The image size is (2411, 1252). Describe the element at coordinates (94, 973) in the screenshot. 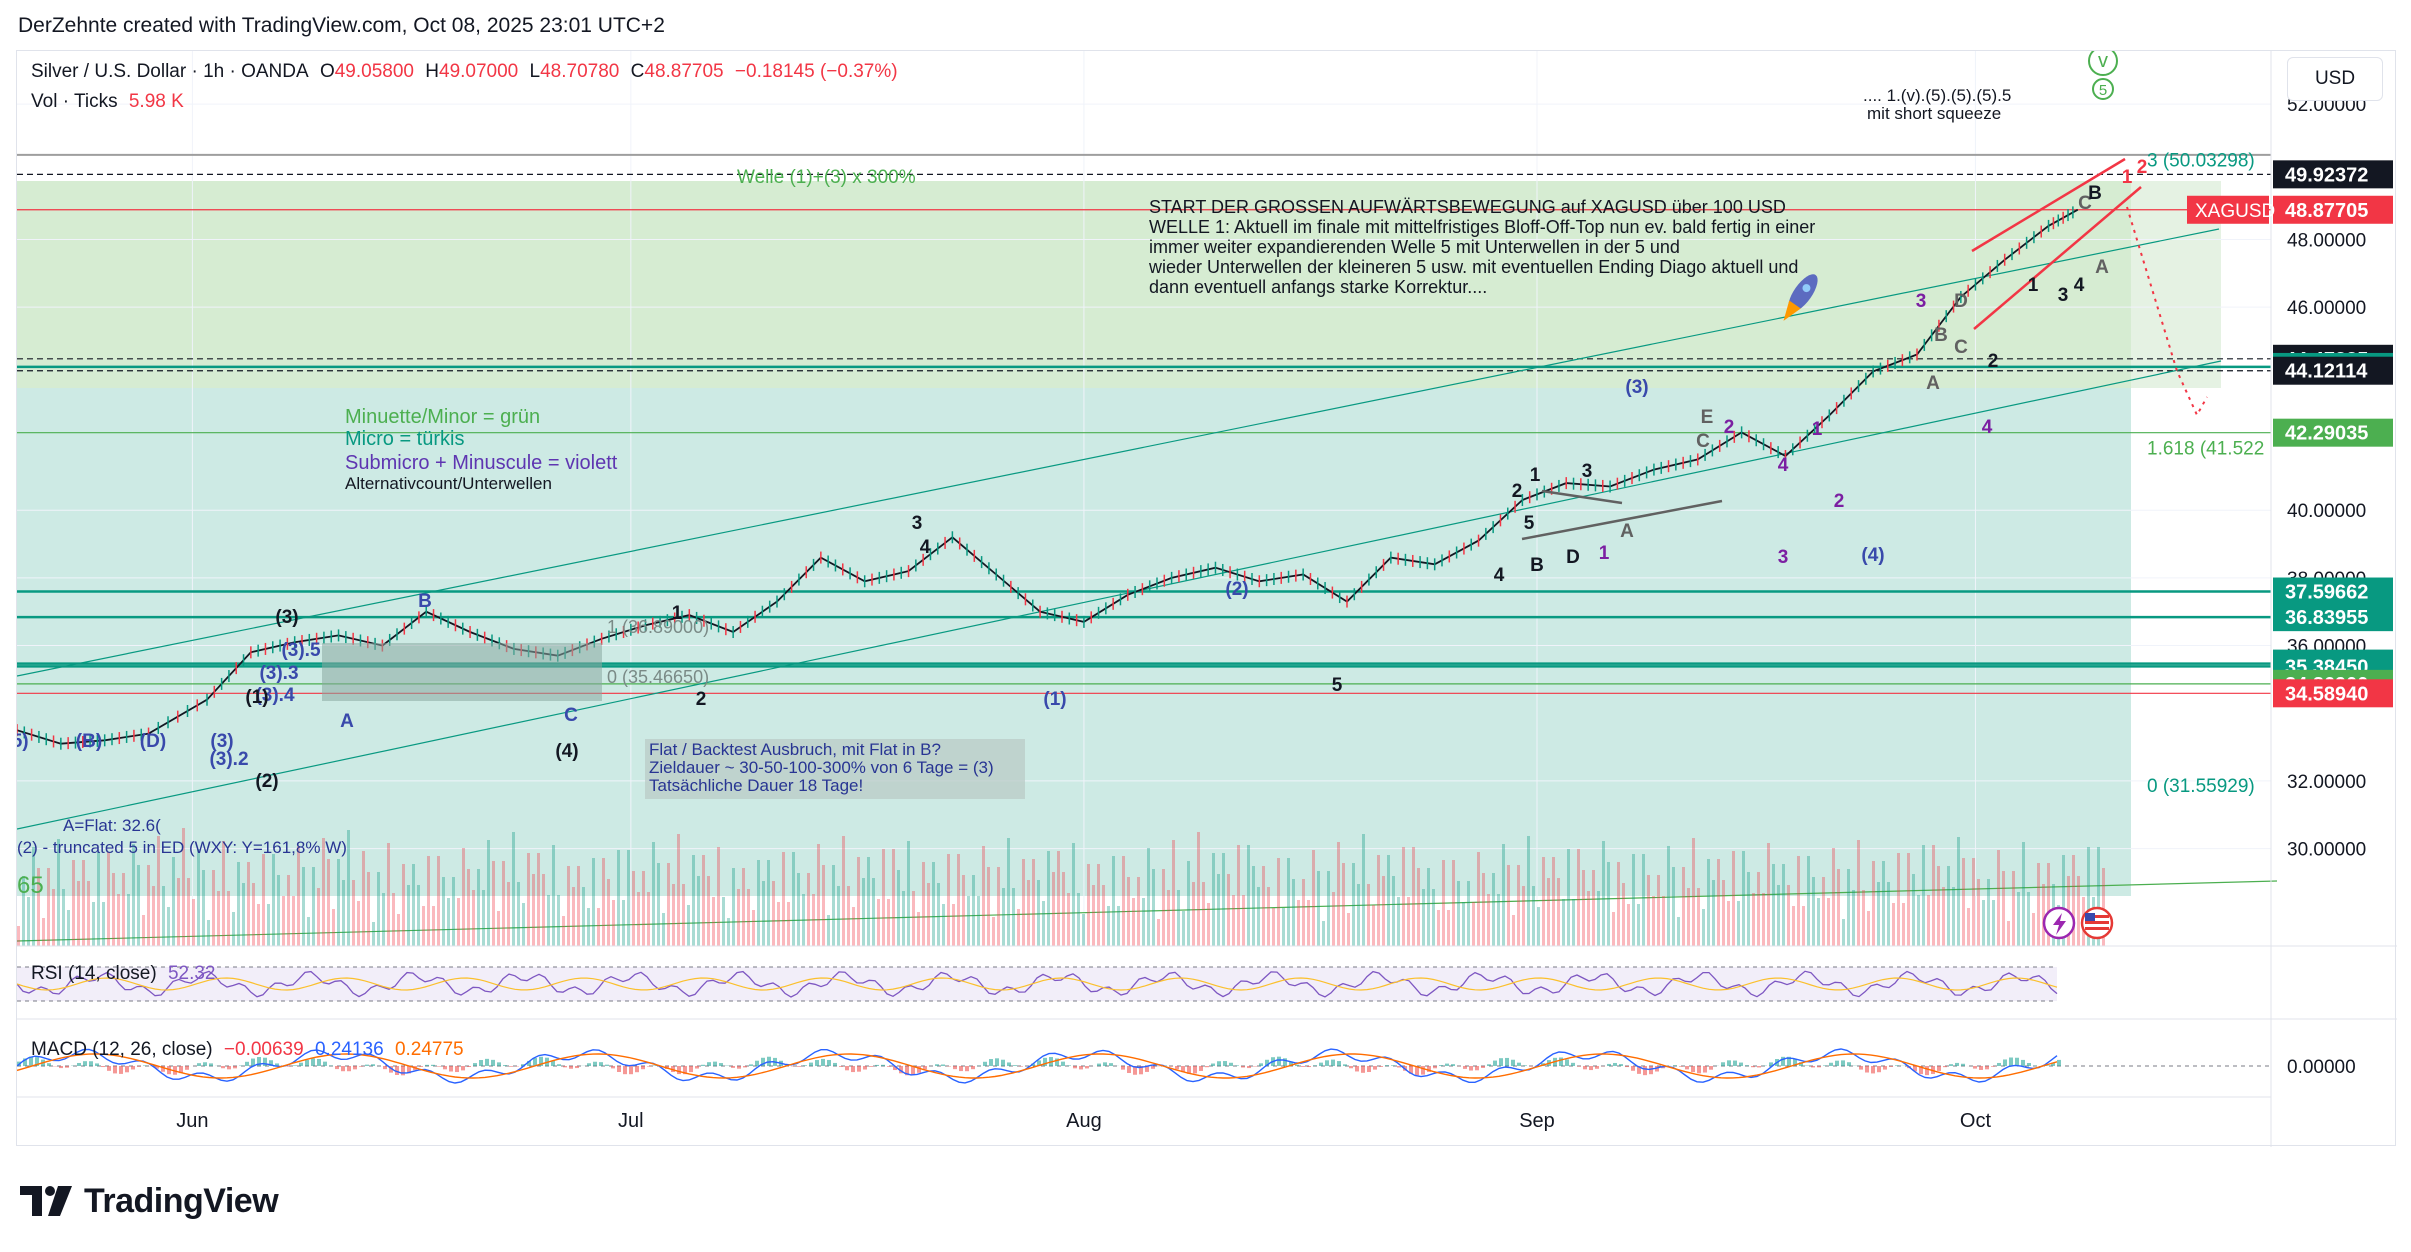

I see `rsi-label: RSI (14, close)` at that location.